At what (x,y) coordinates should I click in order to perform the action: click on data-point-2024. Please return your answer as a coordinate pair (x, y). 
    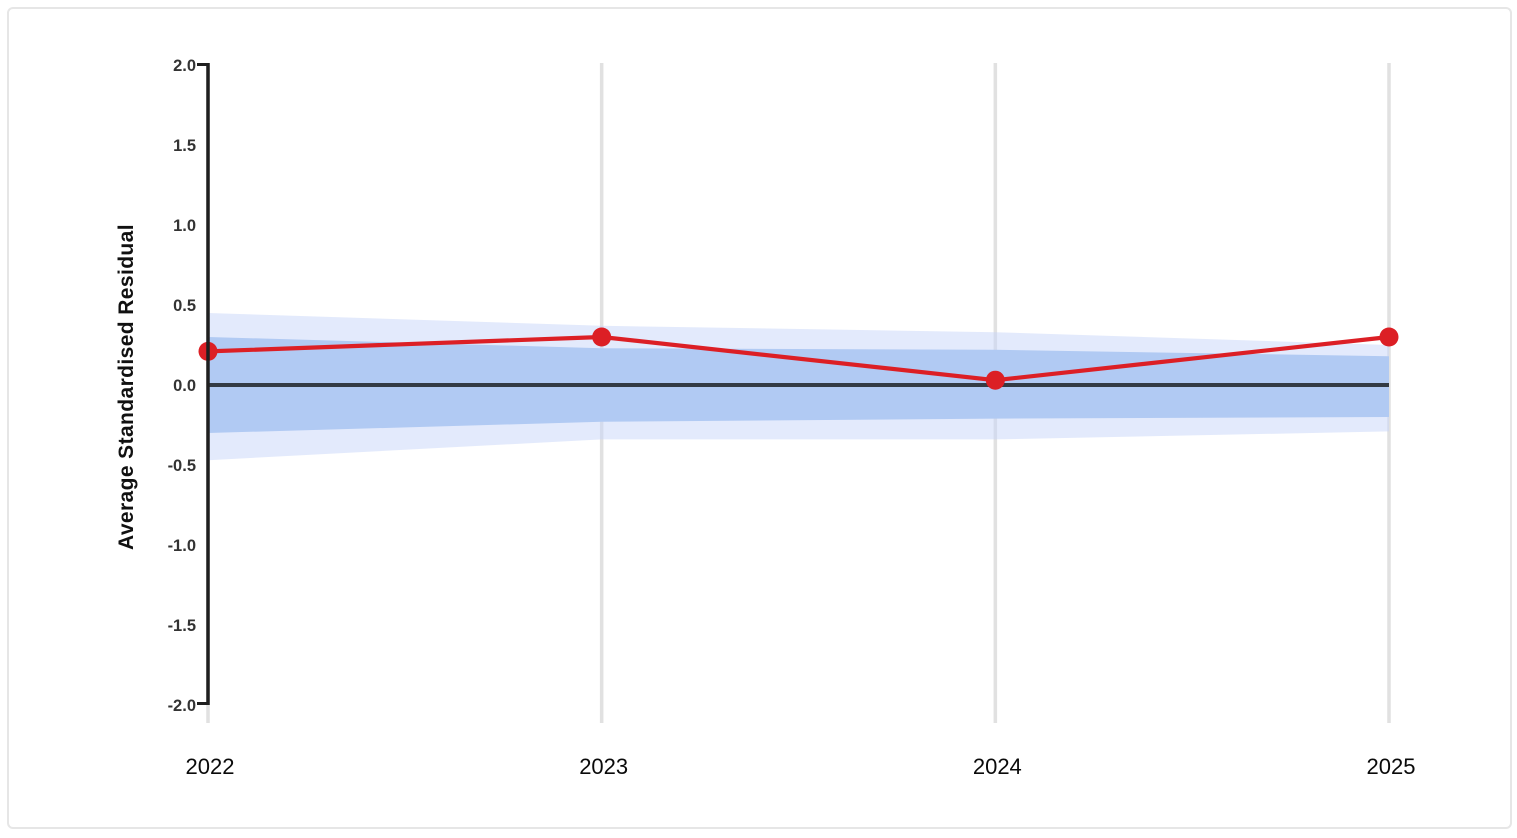
    Looking at the image, I should click on (995, 380).